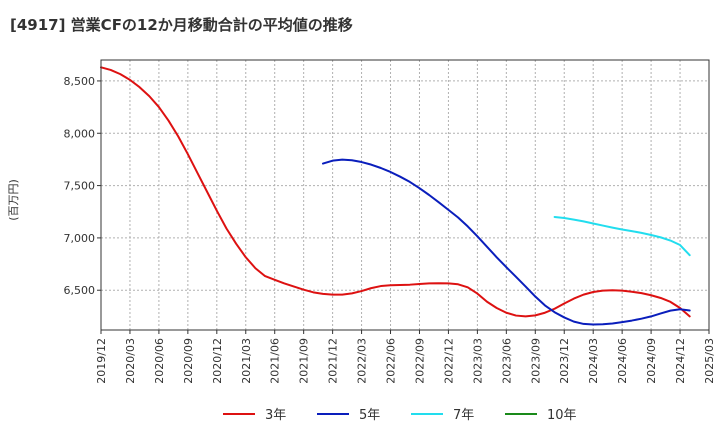 The height and width of the screenshot is (440, 720). Describe the element at coordinates (448, 361) in the screenshot. I see `x-tick-label: 2022/12` at that location.